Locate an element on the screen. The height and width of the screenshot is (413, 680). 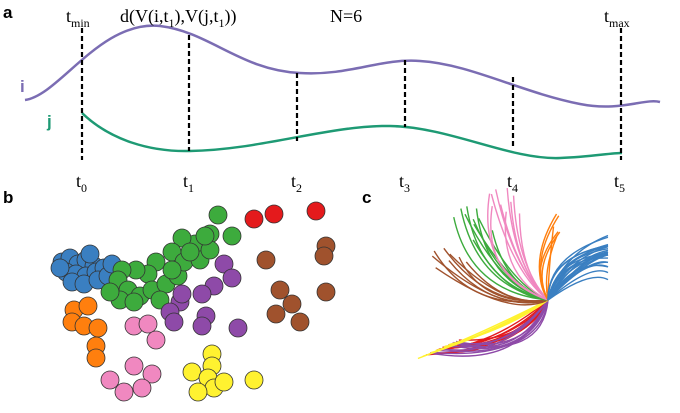
n-label: N=6 is located at coordinates (346, 16).